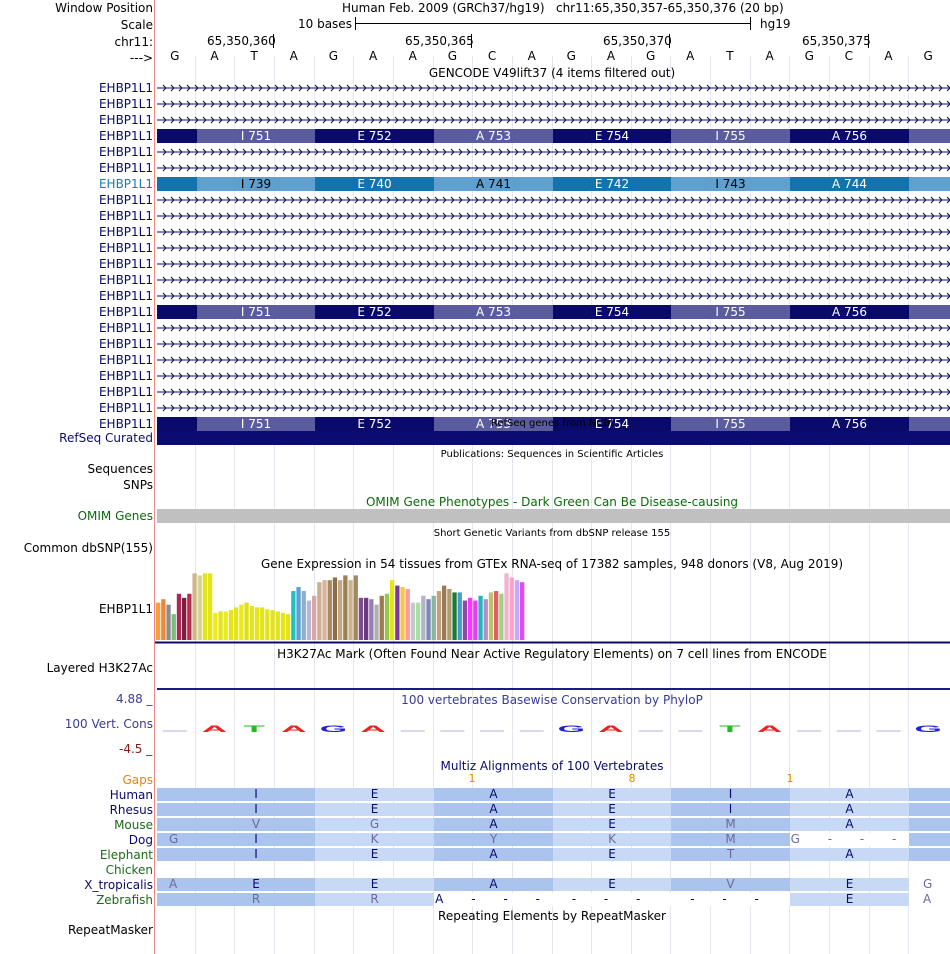 Image resolution: width=950 pixels, height=954 pixels. Describe the element at coordinates (106, 438) in the screenshot. I see `refseq-label: RefSeq Curated` at that location.